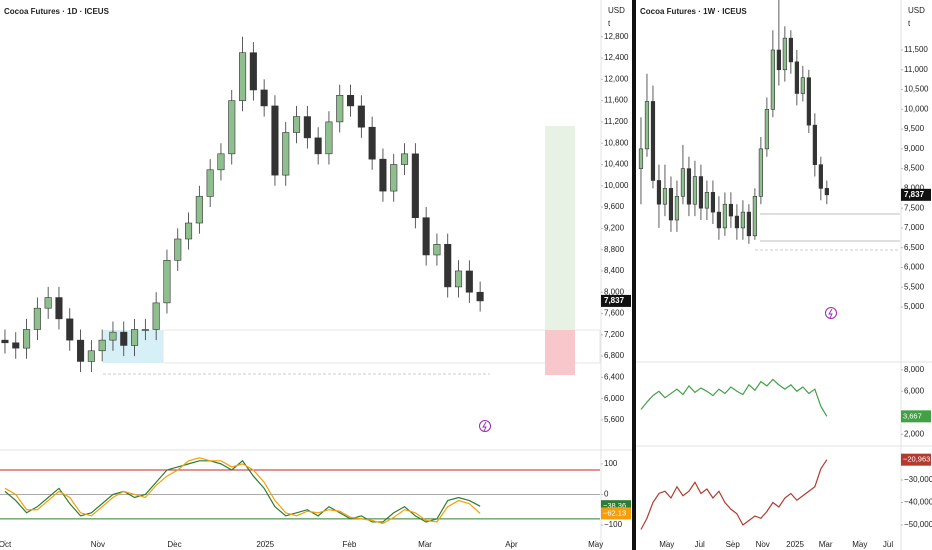 The image size is (932, 550). Describe the element at coordinates (914, 128) in the screenshot. I see `y-tick-label: 9,500` at that location.